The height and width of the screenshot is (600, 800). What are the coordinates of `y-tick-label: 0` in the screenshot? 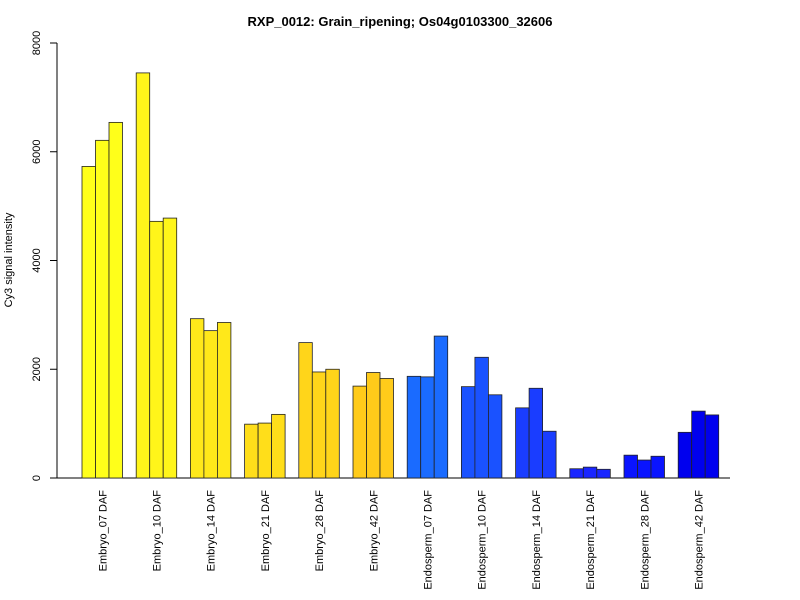 It's located at (37, 478).